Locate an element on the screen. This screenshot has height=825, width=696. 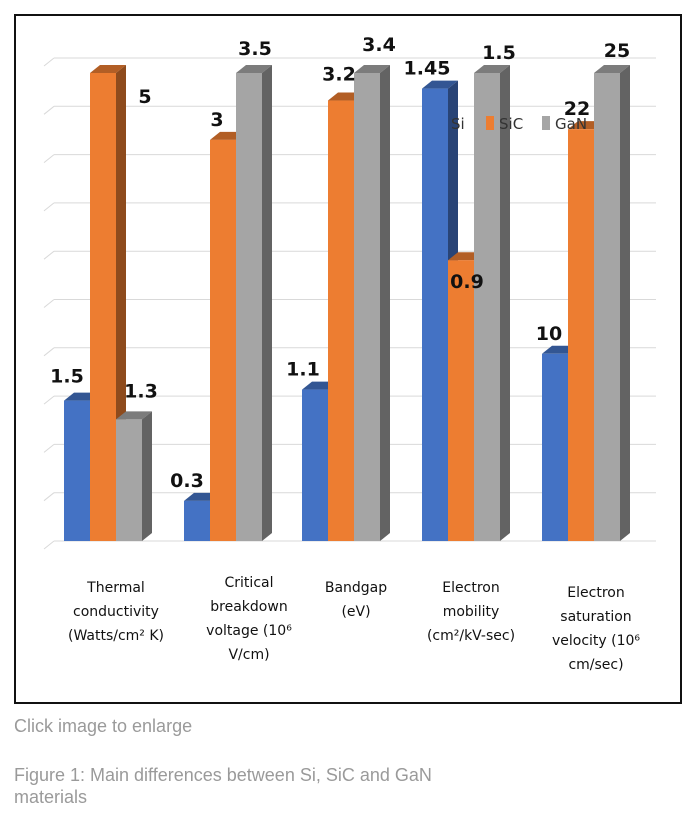
data-label-si: 1.5 is located at coordinates (67, 377).